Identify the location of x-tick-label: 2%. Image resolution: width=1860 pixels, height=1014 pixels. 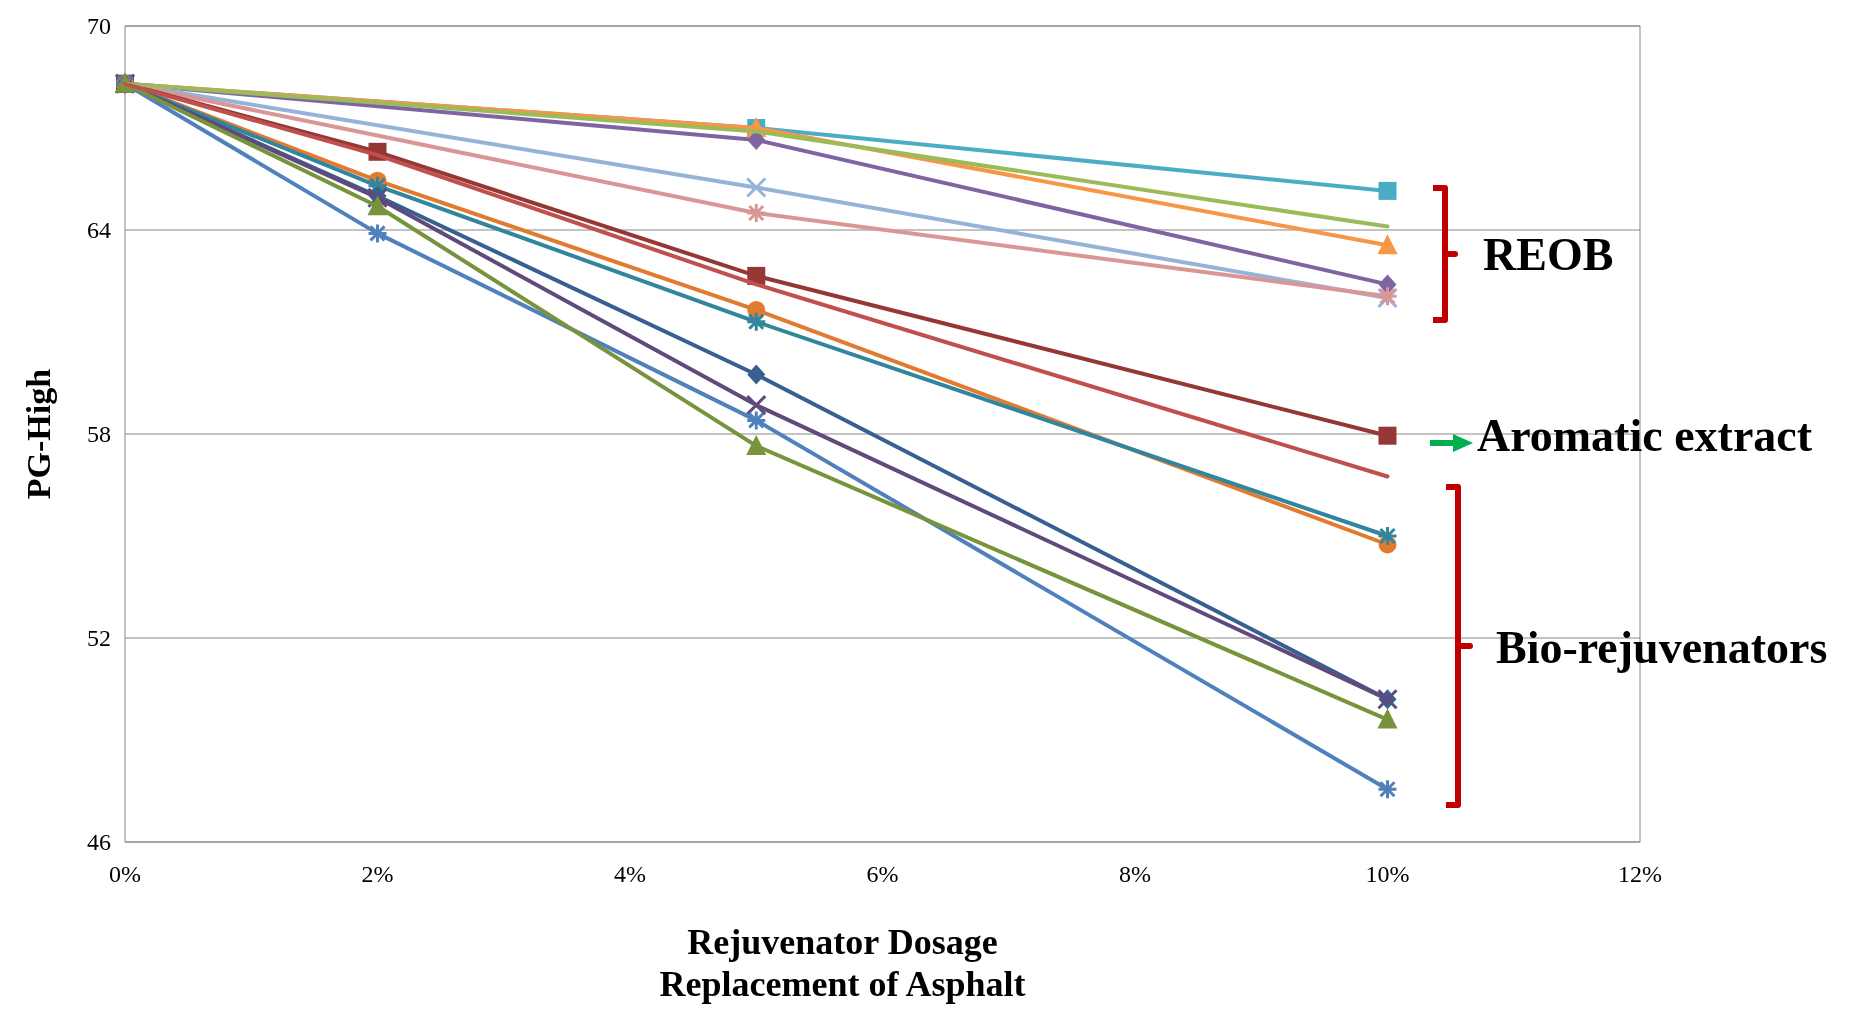
(377, 874).